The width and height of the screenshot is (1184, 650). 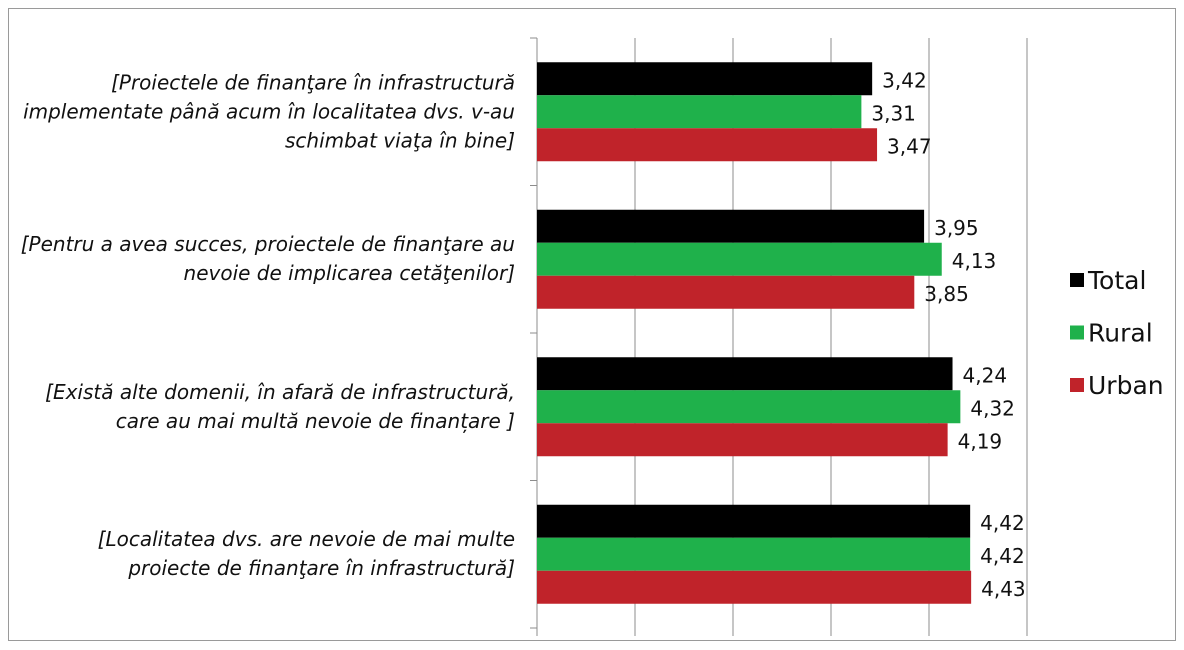 I want to click on legend-label: Urban, so click(x=1126, y=385).